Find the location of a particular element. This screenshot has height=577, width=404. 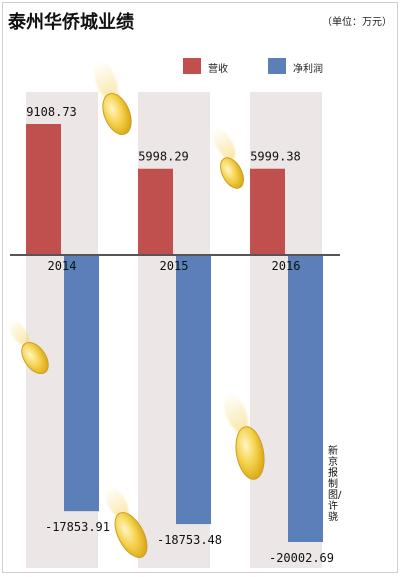

legend-label-profit: 净利润 is located at coordinates (308, 69).